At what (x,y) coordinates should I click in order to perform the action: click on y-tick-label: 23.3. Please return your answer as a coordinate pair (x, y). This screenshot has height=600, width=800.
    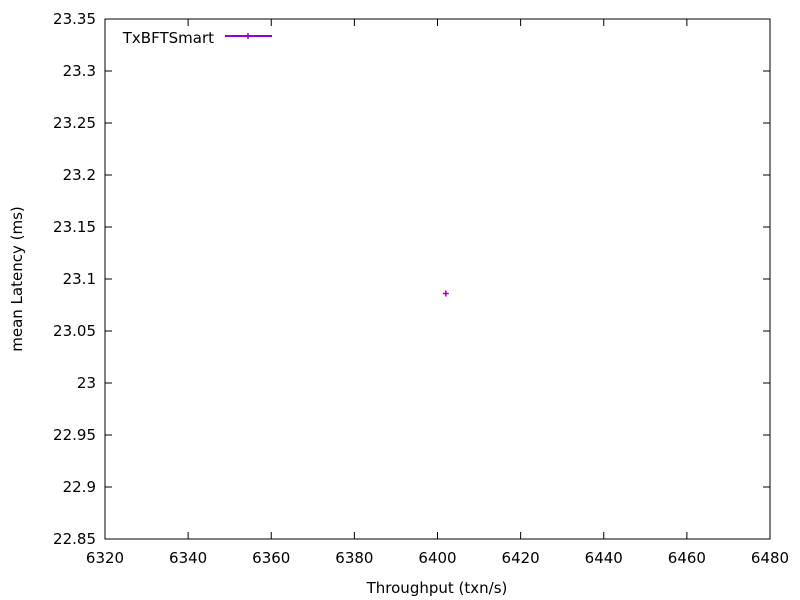
    Looking at the image, I should click on (79, 71).